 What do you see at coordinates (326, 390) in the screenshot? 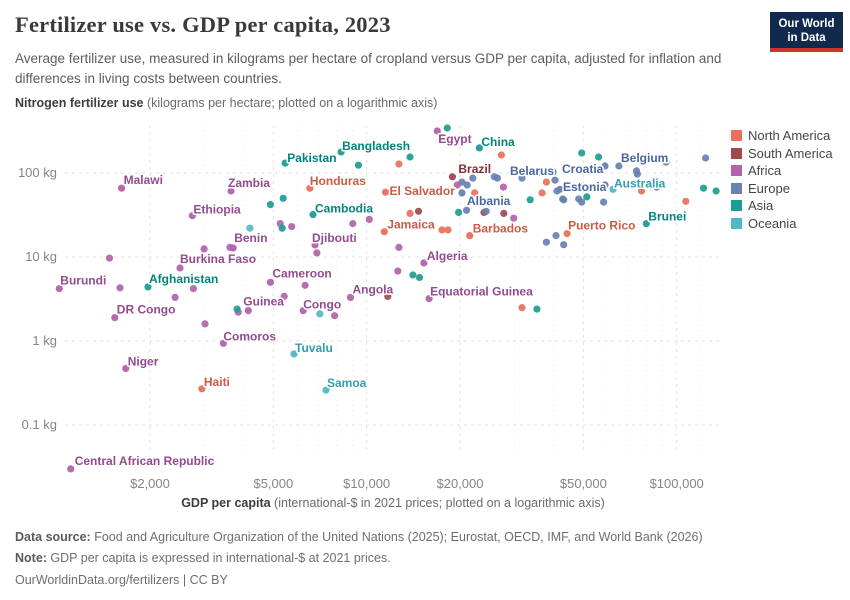
I see `data-point-samoa` at bounding box center [326, 390].